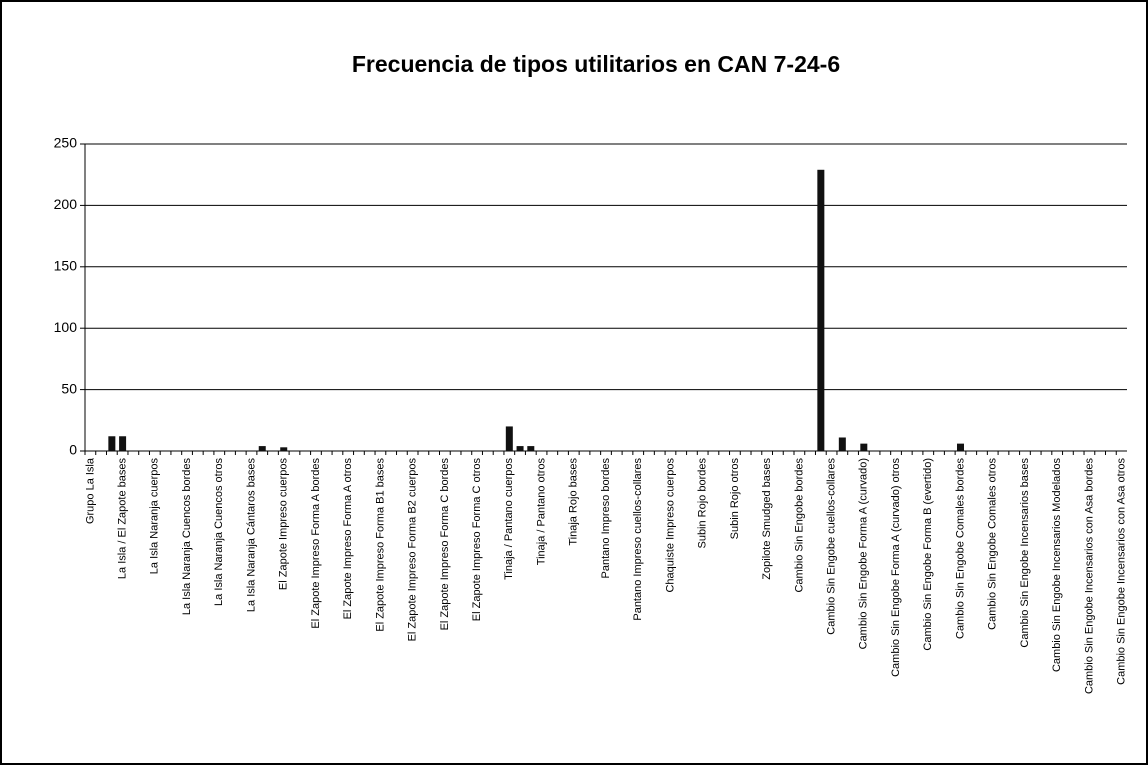 This screenshot has height=765, width=1148. What do you see at coordinates (960, 548) in the screenshot?
I see `x-tick-label: Cambio Sin Engobe Comales bordes` at bounding box center [960, 548].